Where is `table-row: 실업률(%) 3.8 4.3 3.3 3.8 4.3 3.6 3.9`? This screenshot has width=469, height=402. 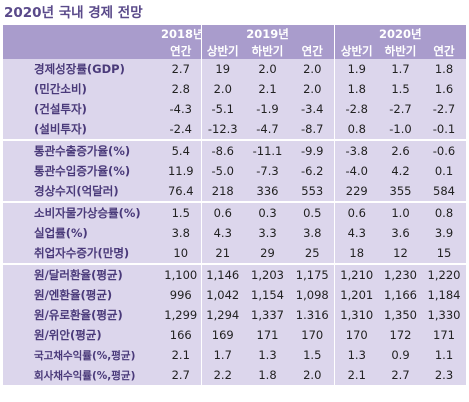 table-row: 실업률(%) 3.8 4.3 3.3 3.8 4.3 3.6 3.9 is located at coordinates (235, 233).